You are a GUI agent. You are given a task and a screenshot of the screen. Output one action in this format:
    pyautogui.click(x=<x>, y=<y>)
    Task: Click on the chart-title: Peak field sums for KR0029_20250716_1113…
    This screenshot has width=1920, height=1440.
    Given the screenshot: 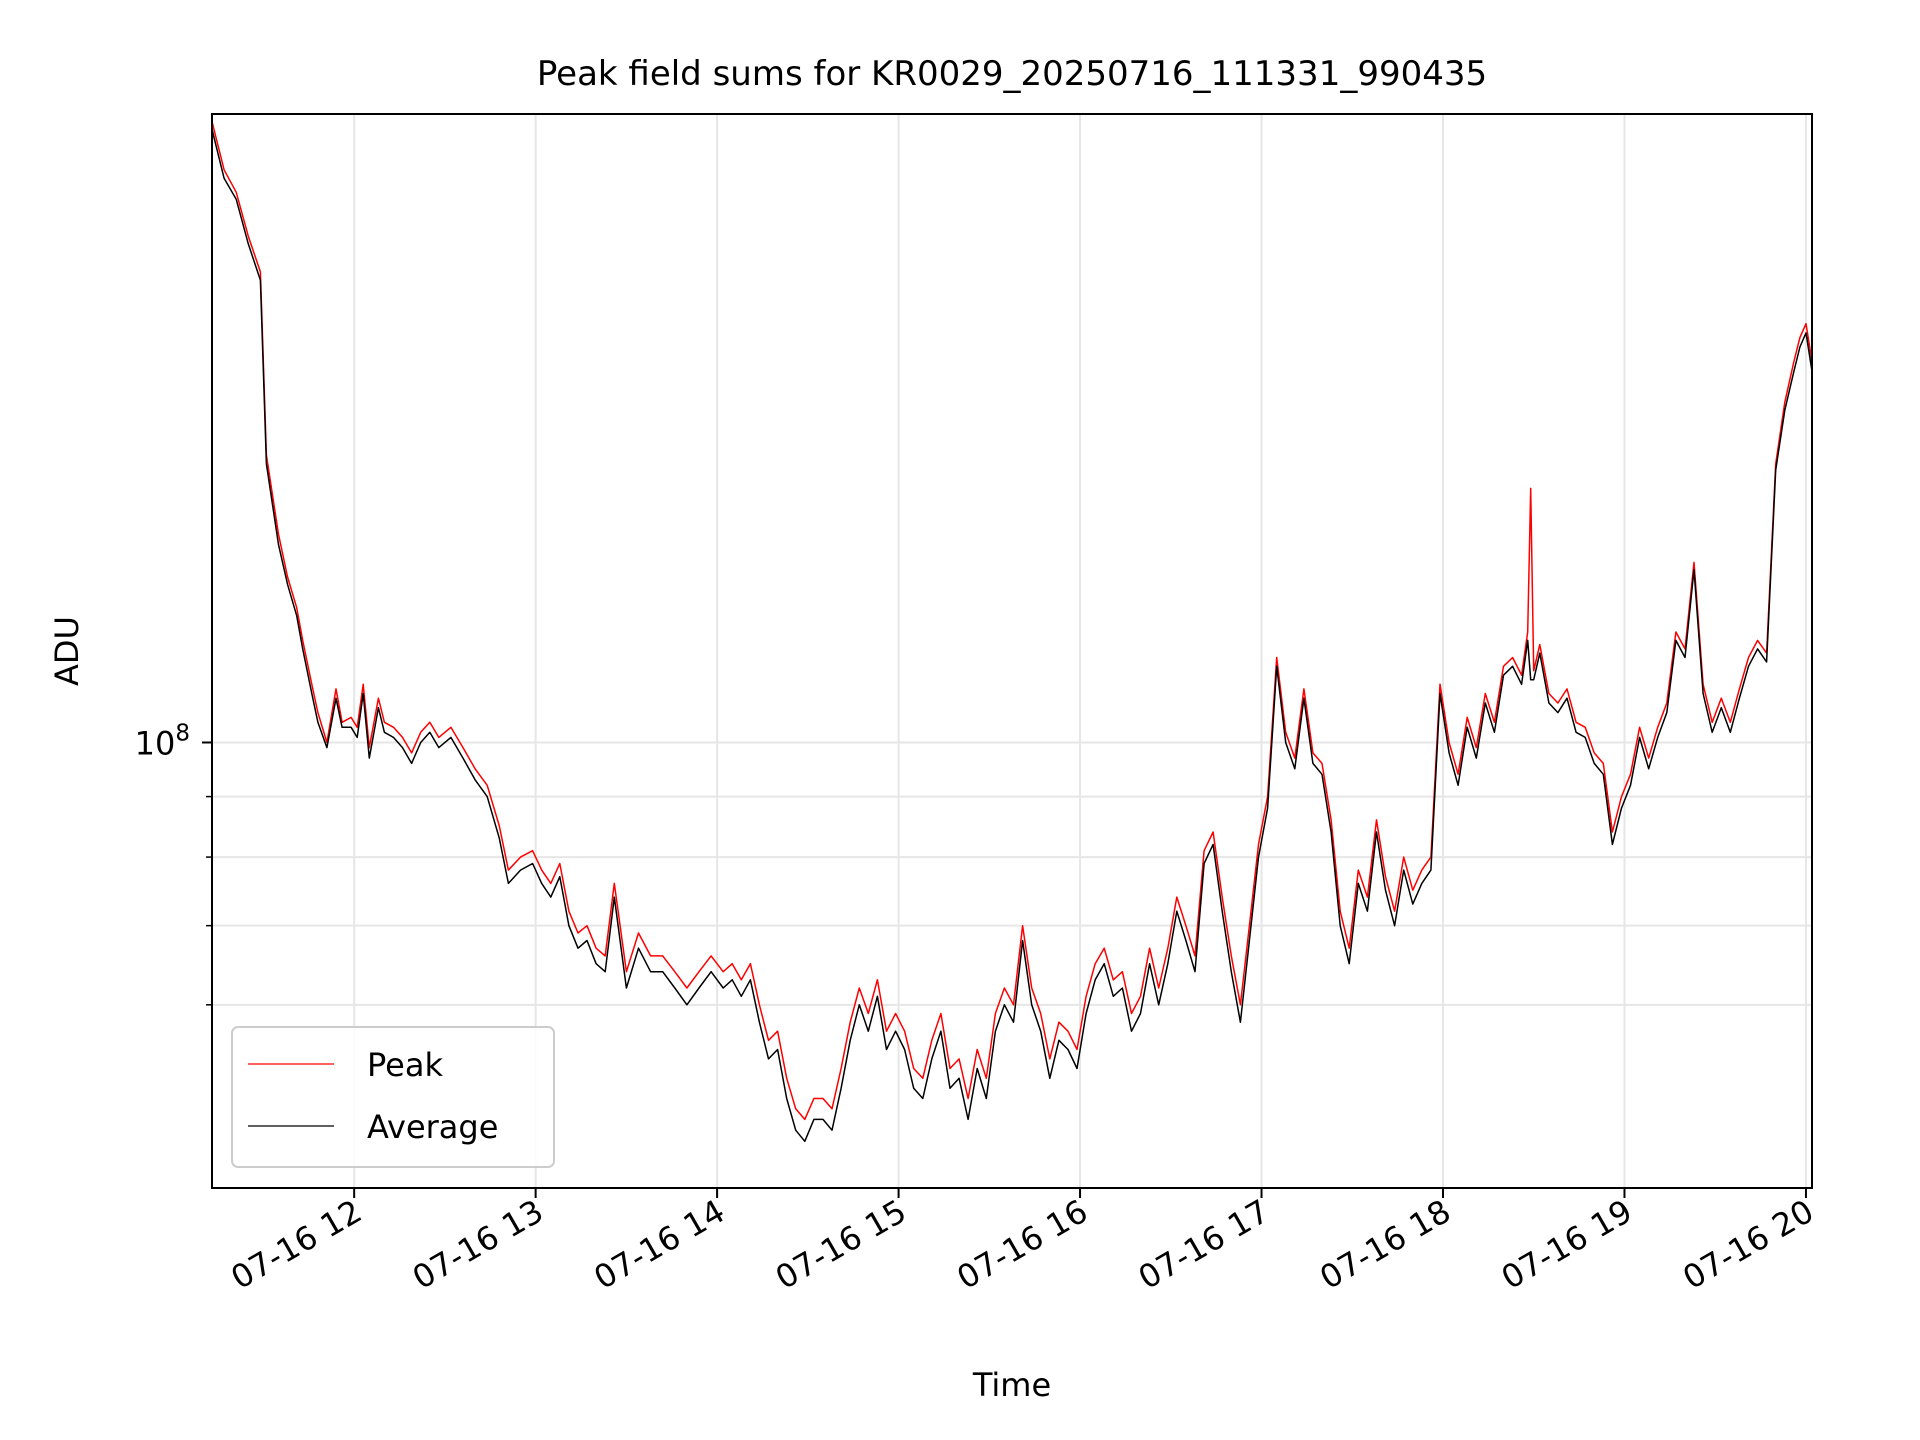 What is the action you would take?
    pyautogui.click(x=1012, y=74)
    